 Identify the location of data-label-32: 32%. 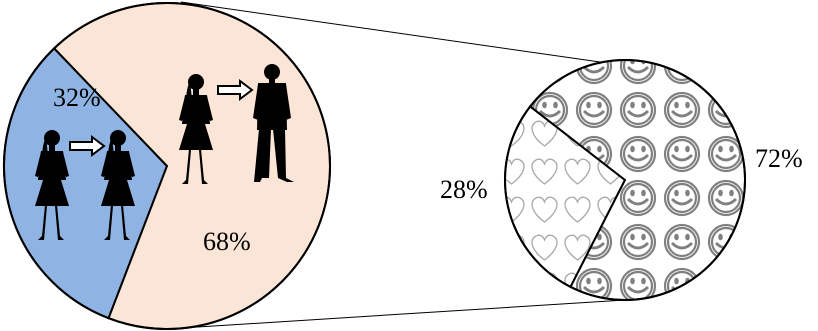
(77, 97).